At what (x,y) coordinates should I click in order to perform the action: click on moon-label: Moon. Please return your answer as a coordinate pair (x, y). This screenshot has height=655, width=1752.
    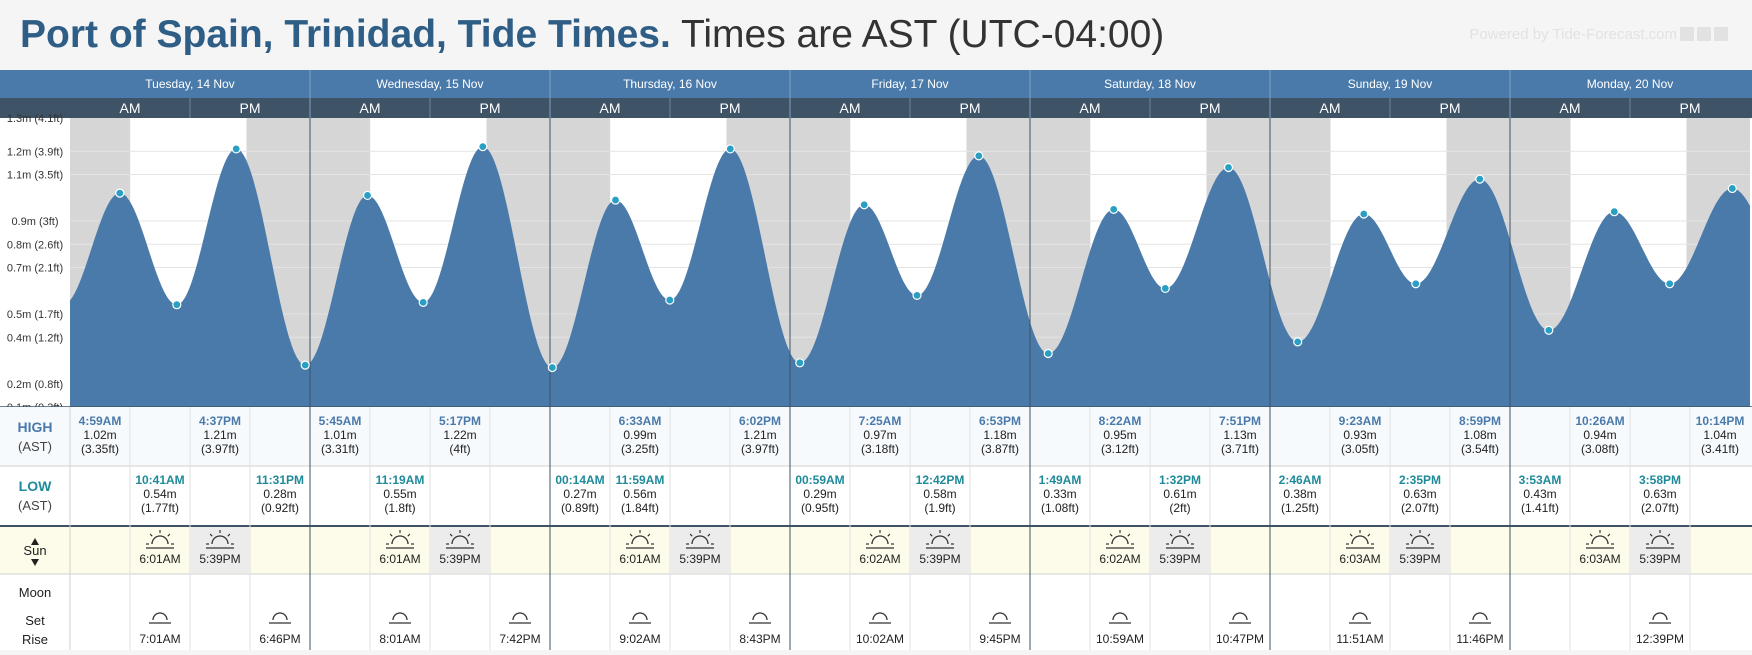
    Looking at the image, I should click on (35, 592).